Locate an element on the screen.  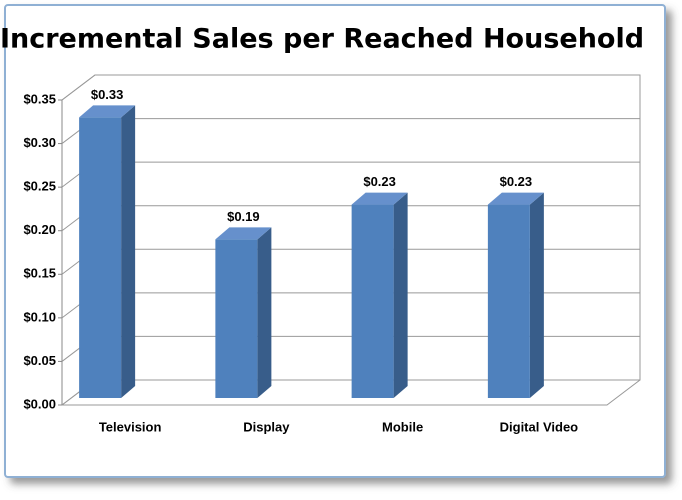
y-tick-label: $0.10 is located at coordinates (39, 316).